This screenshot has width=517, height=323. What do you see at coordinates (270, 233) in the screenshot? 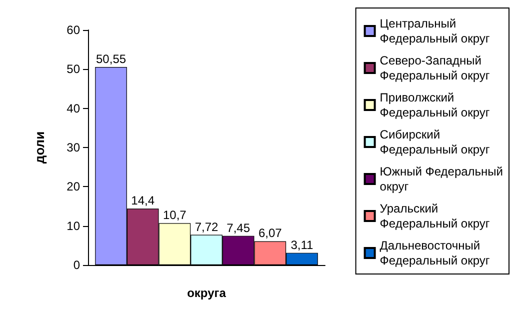
I see `data-label: 6,07` at bounding box center [270, 233].